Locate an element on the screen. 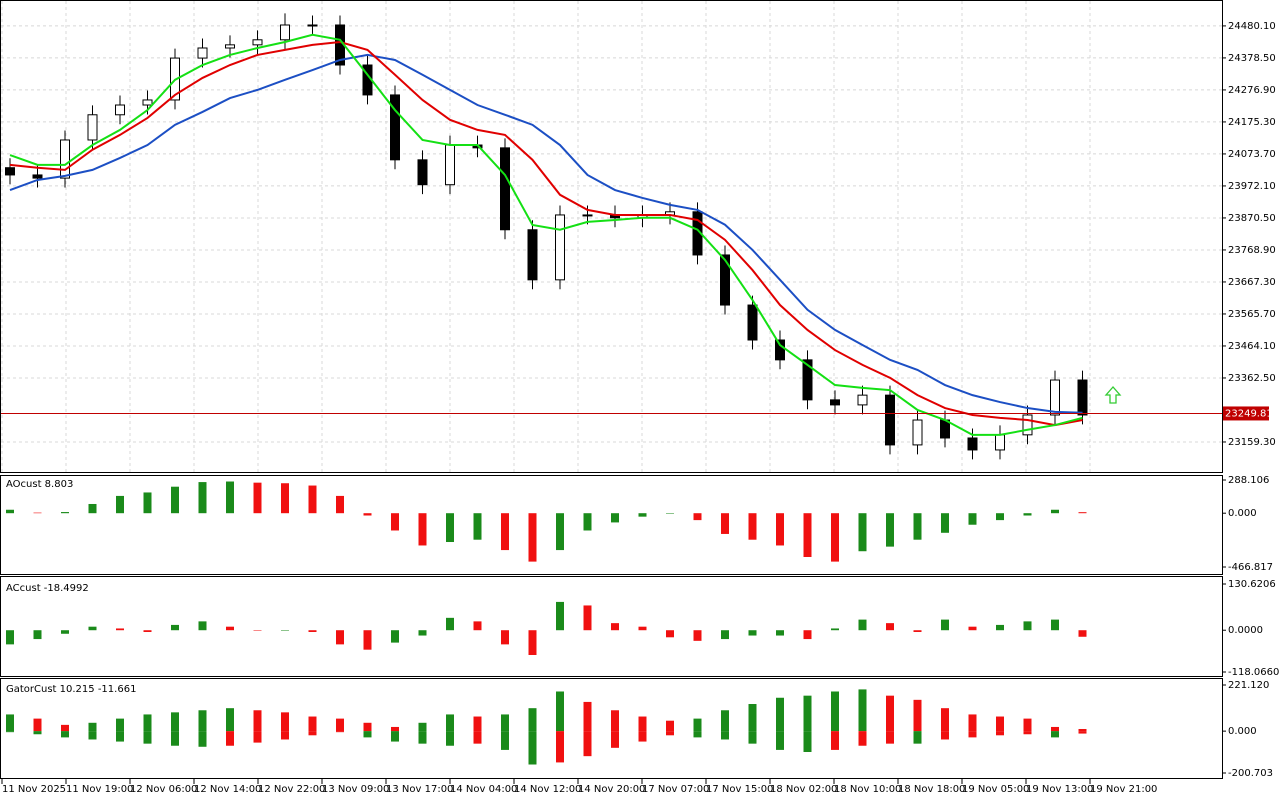 The width and height of the screenshot is (1280, 804). y-tick-label: 288.106 is located at coordinates (1248, 480).